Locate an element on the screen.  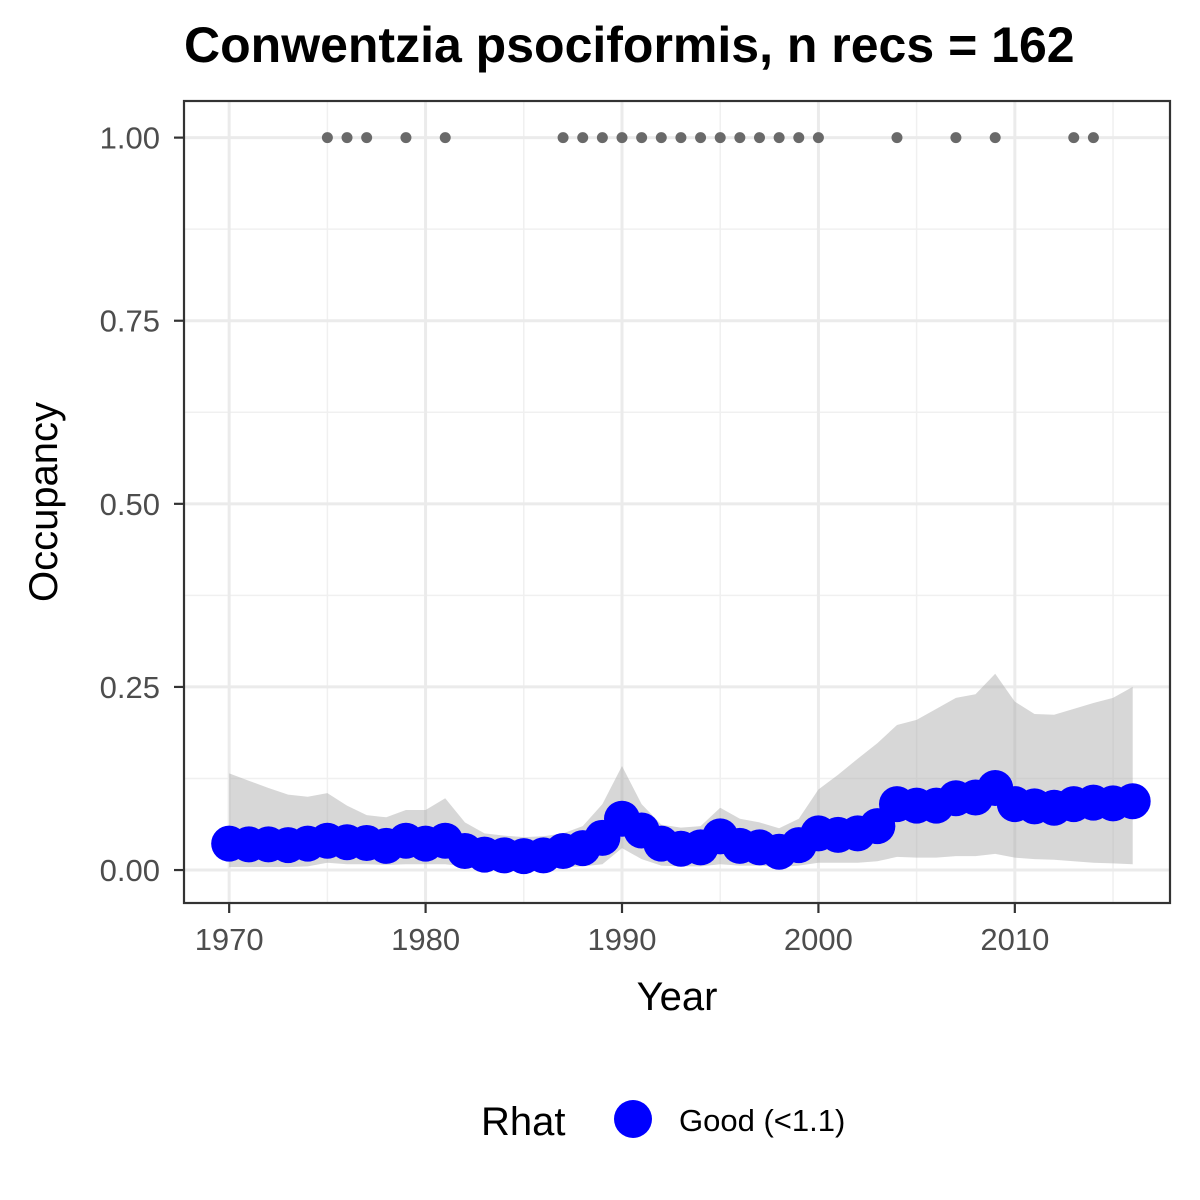
x-tick-label: 2010 is located at coordinates (1014, 939).